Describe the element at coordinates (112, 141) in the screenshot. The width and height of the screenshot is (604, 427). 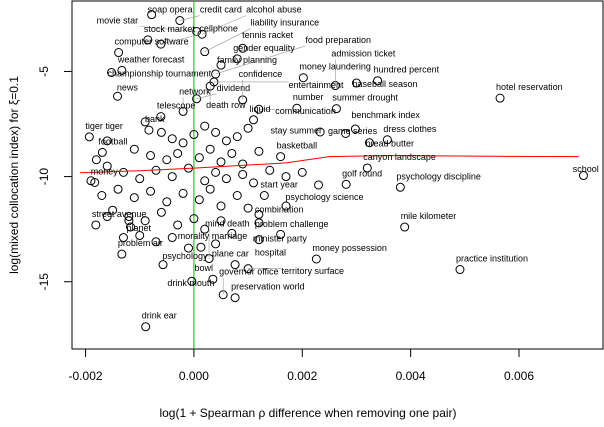
I see `data-point-label: football` at that location.